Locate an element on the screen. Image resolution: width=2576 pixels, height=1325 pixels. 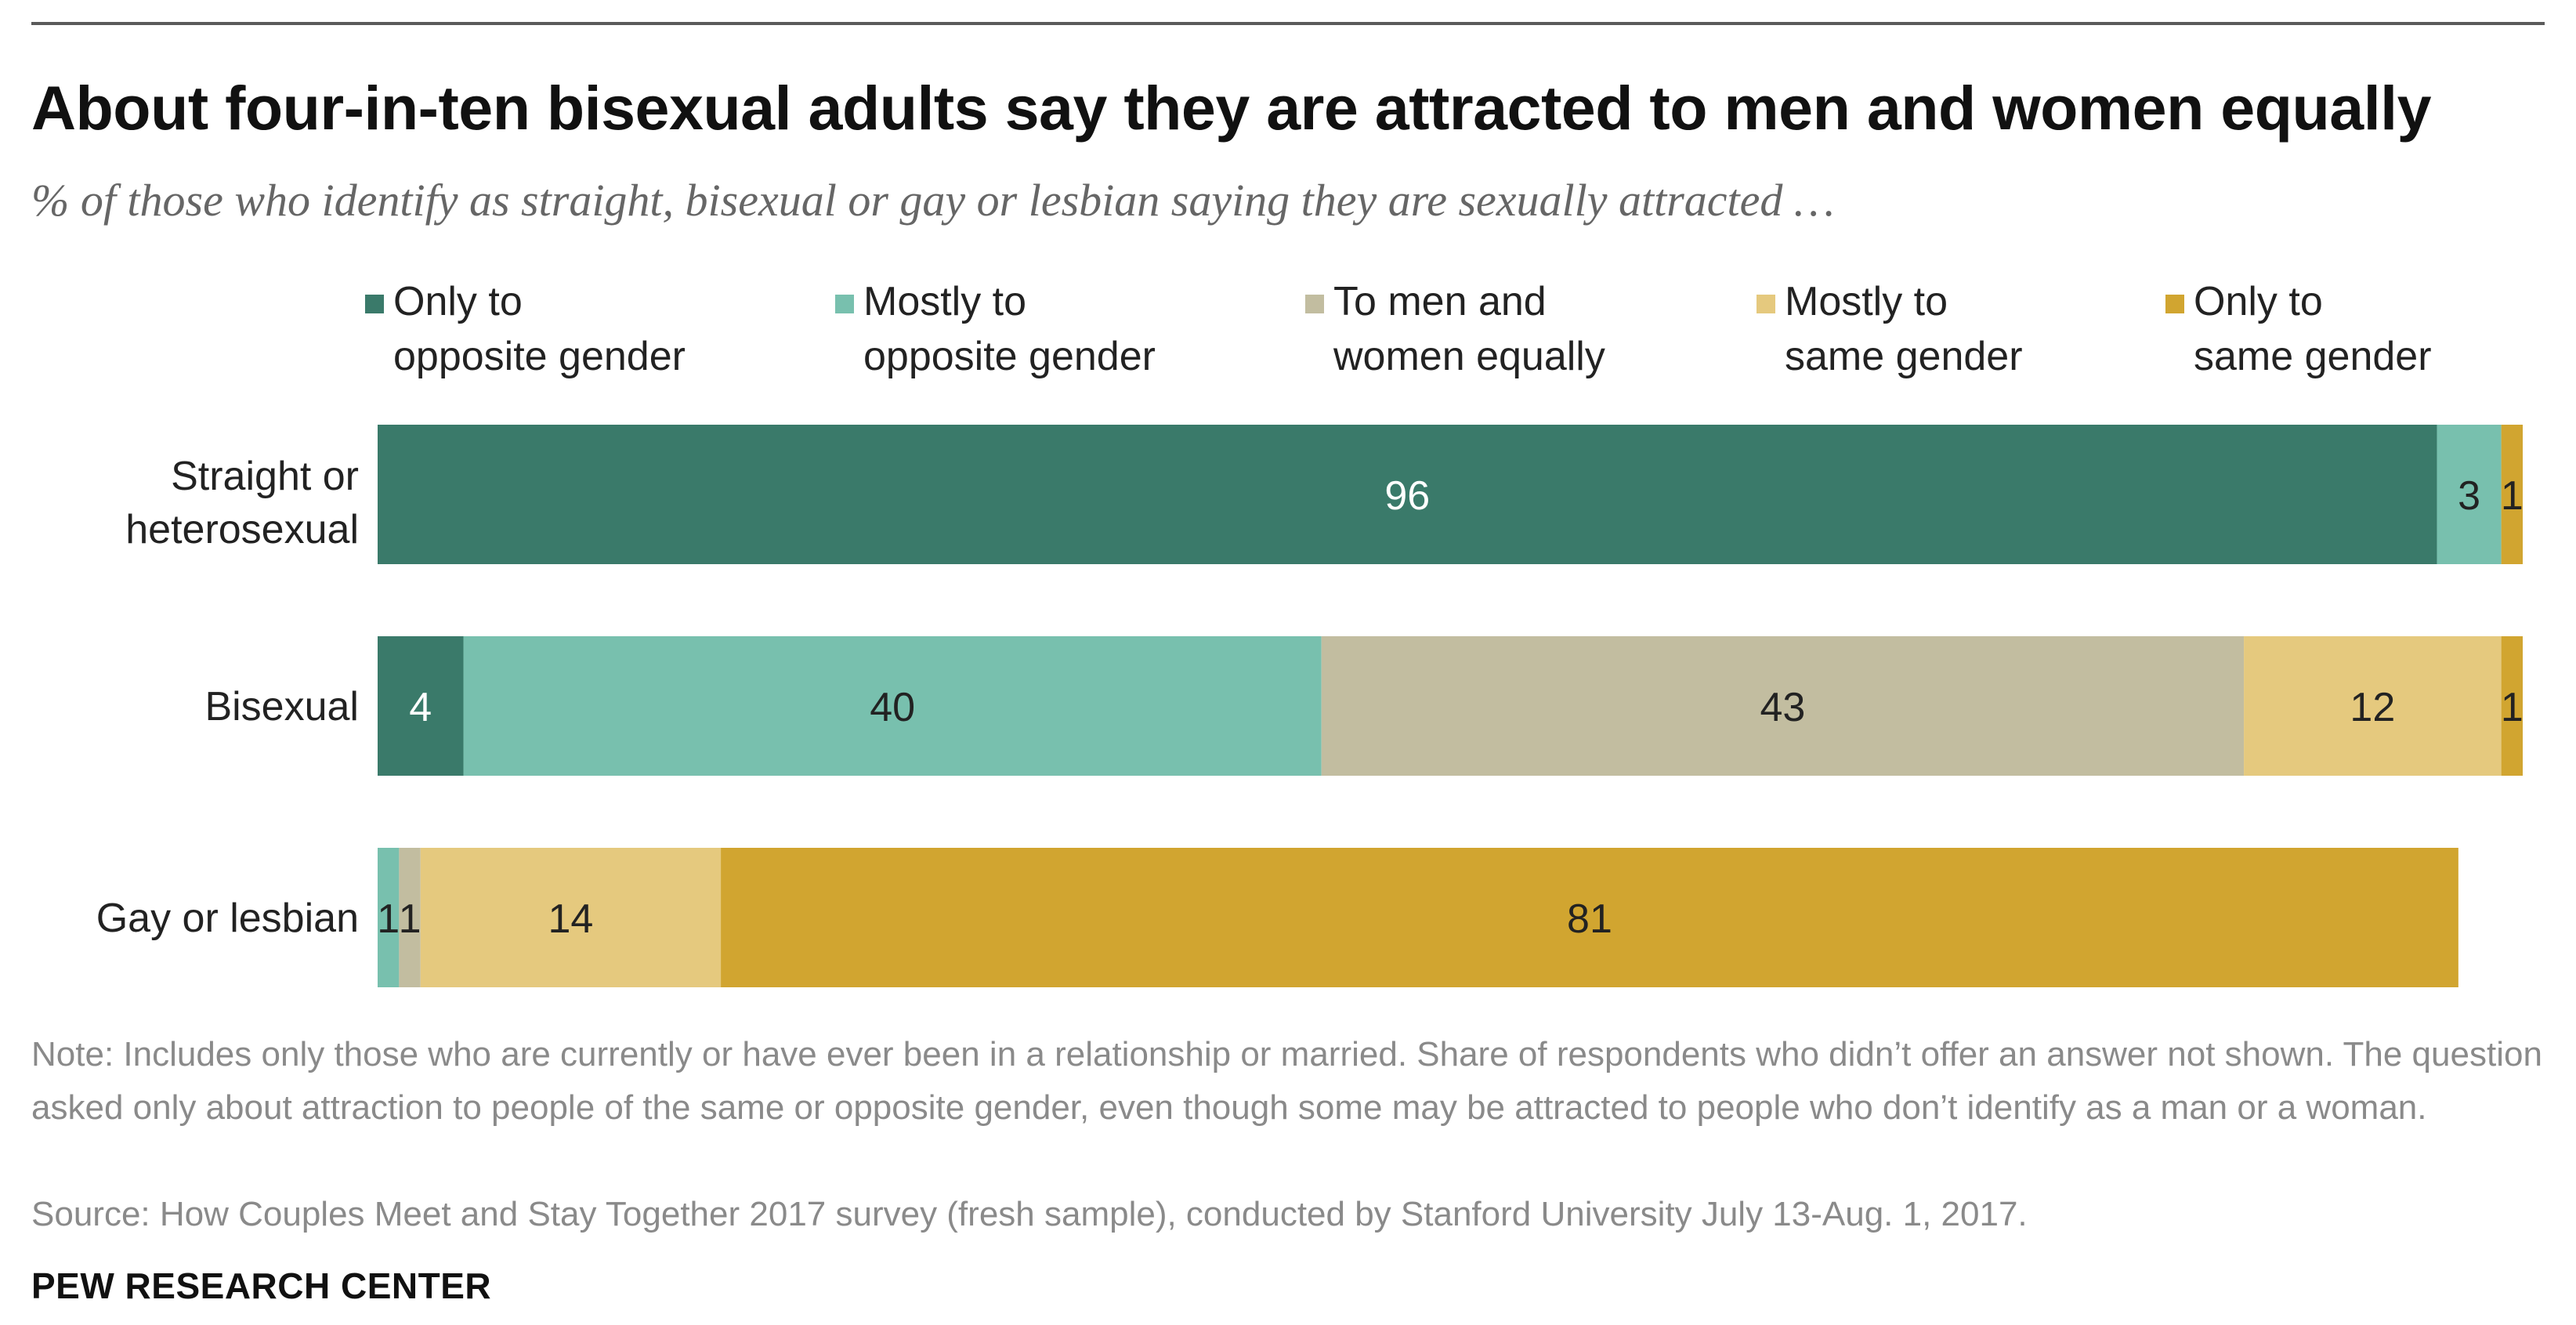
bar-segment-gay-or-lesbian-to-men-and-women-equally is located at coordinates (410, 917).